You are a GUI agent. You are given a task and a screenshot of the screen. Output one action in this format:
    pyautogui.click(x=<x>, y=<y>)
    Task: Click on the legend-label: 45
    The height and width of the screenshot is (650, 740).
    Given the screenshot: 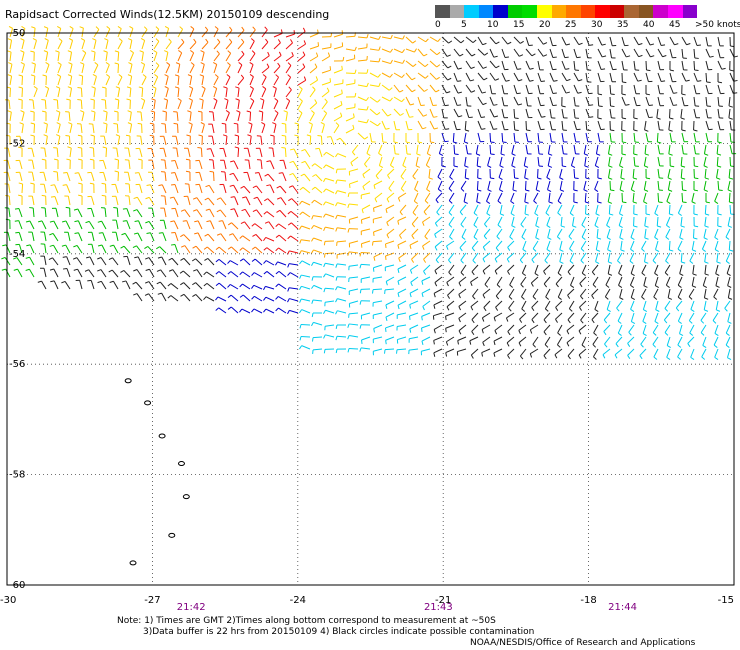 What is the action you would take?
    pyautogui.click(x=675, y=25)
    